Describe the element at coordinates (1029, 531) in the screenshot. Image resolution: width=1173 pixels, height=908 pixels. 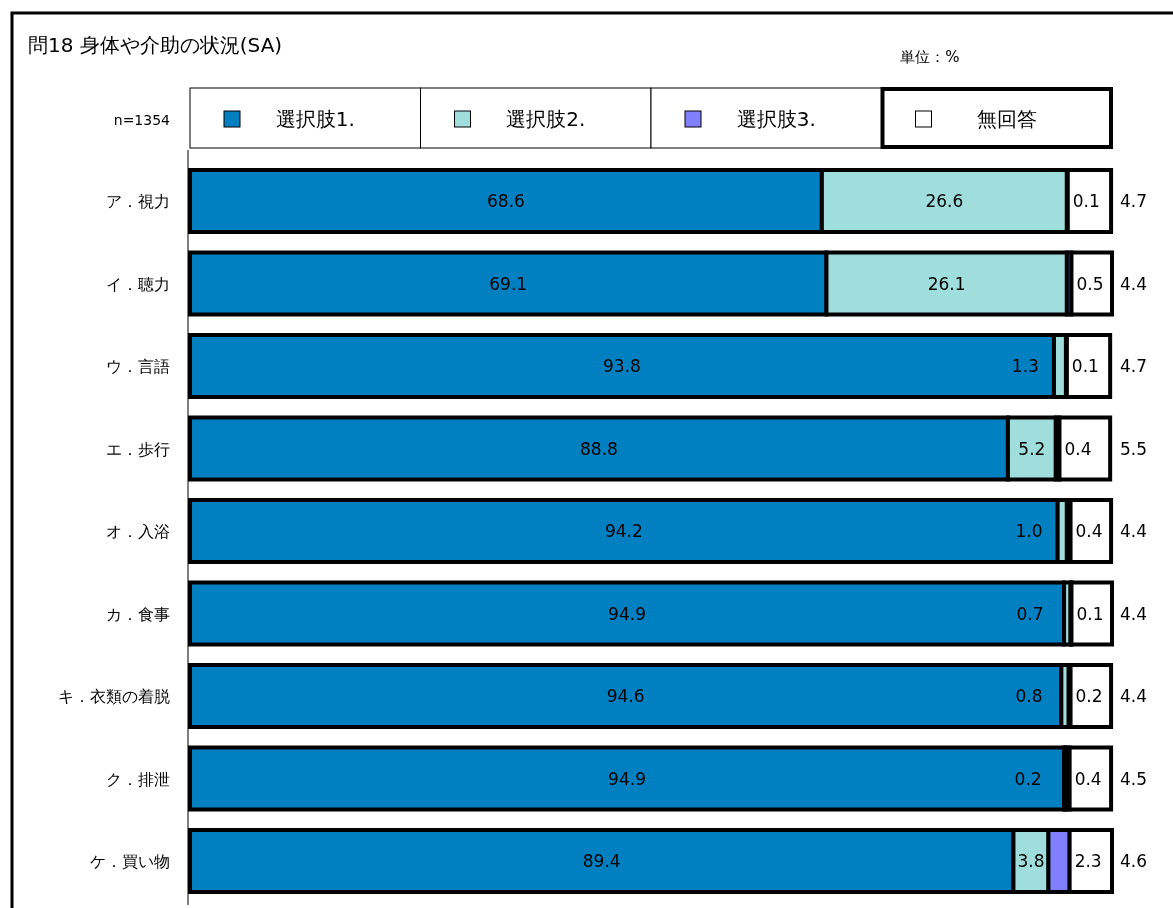
I see `data-label: 1.0` at that location.